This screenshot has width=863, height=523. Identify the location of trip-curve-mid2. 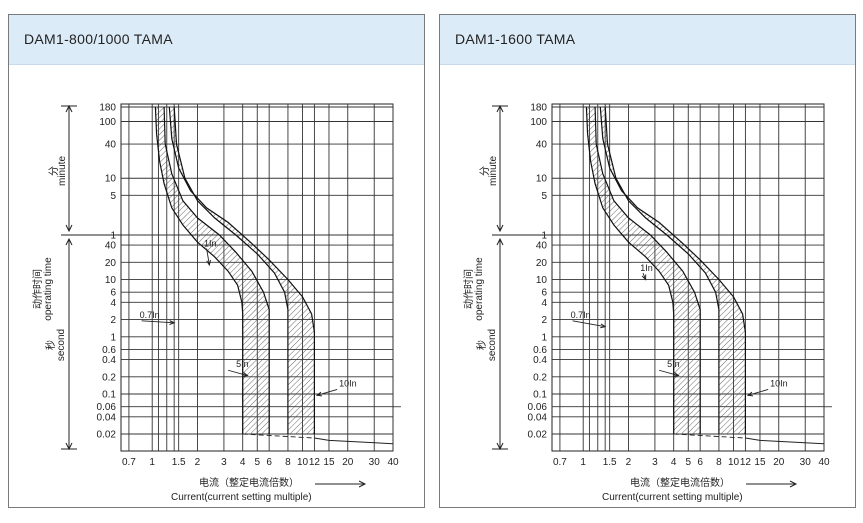
(231, 270).